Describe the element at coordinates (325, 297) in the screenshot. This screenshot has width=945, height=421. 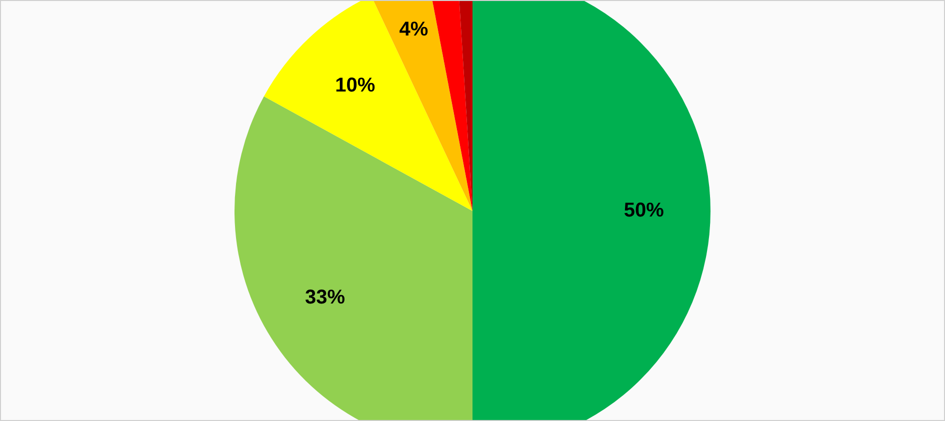
I see `data-label: 33%` at that location.